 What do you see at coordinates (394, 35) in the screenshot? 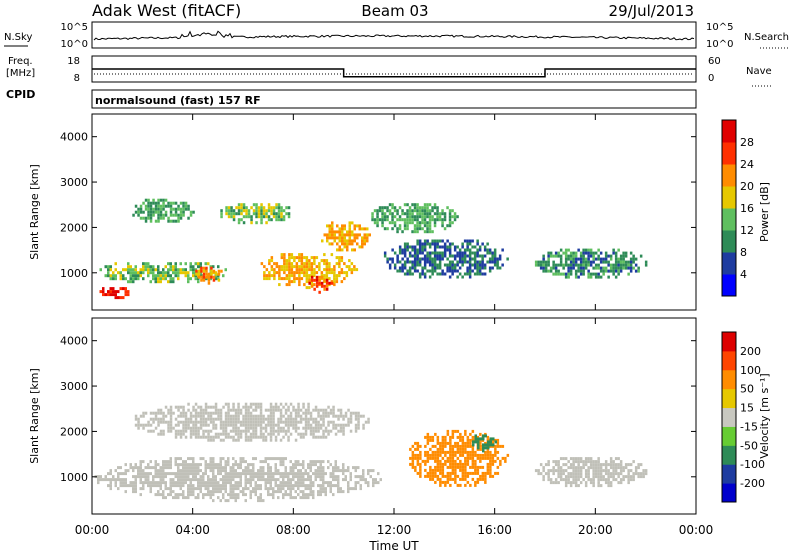
I see `noise-sky-line` at bounding box center [394, 35].